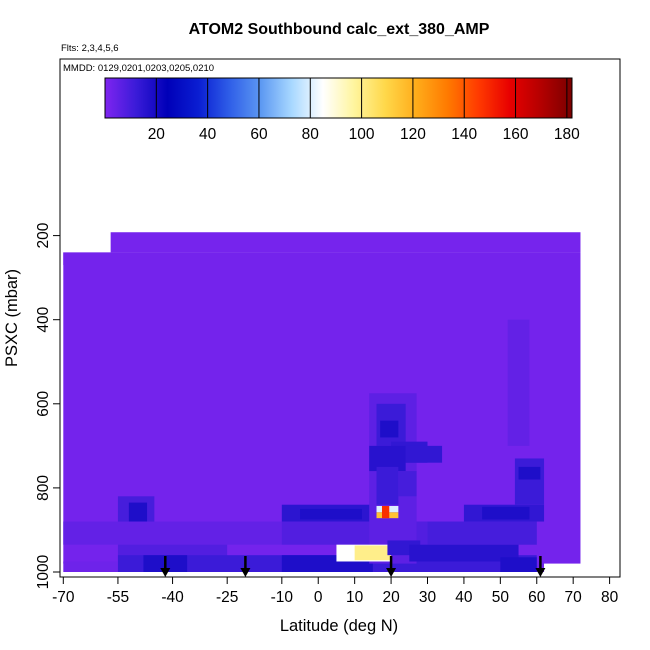 Image resolution: width=650 pixels, height=650 pixels. What do you see at coordinates (413, 134) in the screenshot?
I see `colorbar-tick-label: 120` at bounding box center [413, 134].